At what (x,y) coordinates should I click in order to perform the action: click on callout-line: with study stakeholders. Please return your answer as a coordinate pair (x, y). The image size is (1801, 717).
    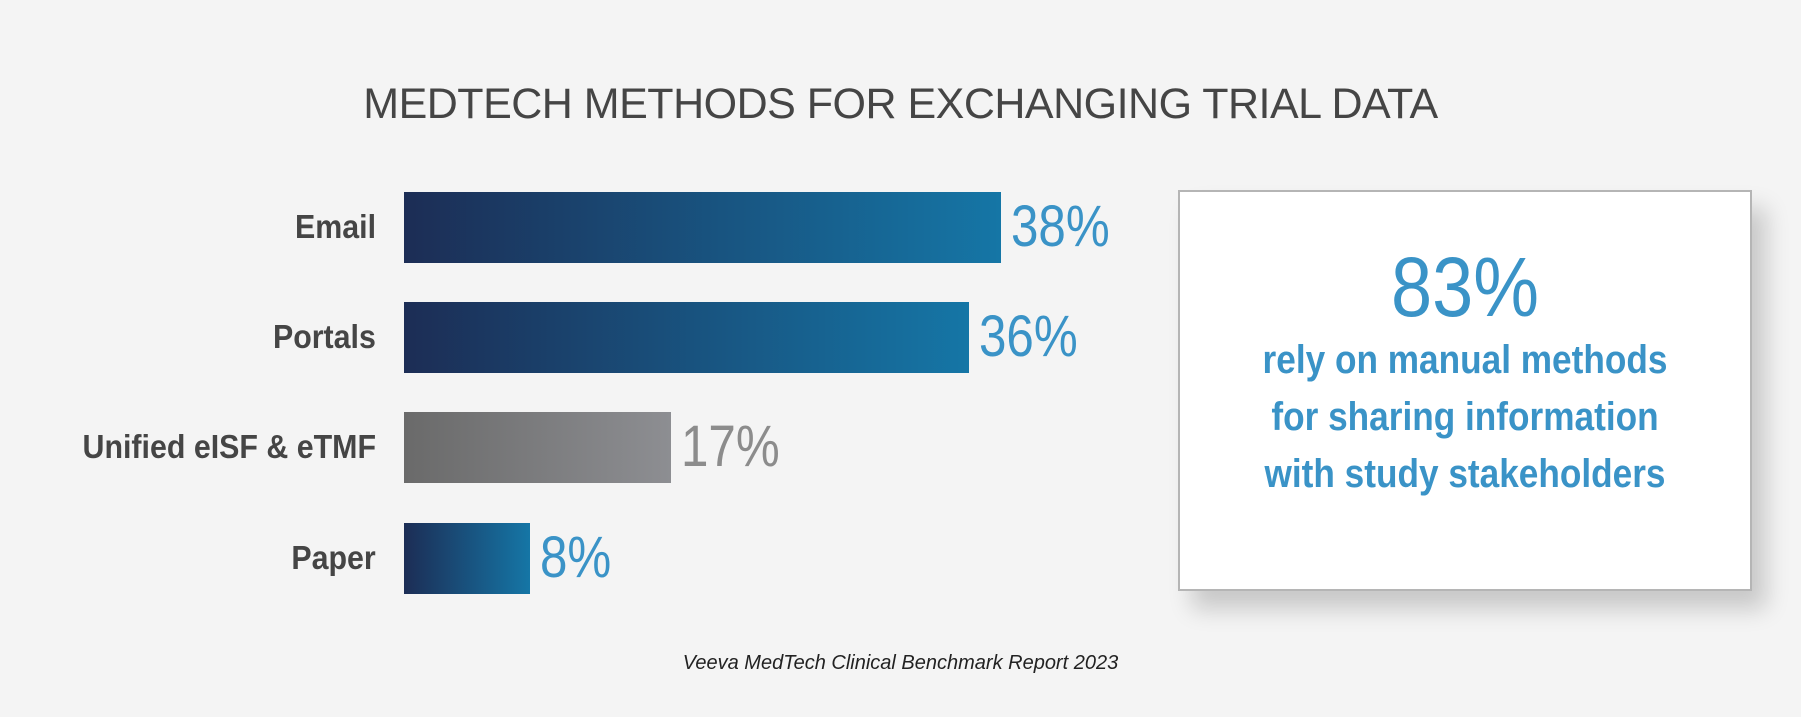
    Looking at the image, I should click on (1465, 474).